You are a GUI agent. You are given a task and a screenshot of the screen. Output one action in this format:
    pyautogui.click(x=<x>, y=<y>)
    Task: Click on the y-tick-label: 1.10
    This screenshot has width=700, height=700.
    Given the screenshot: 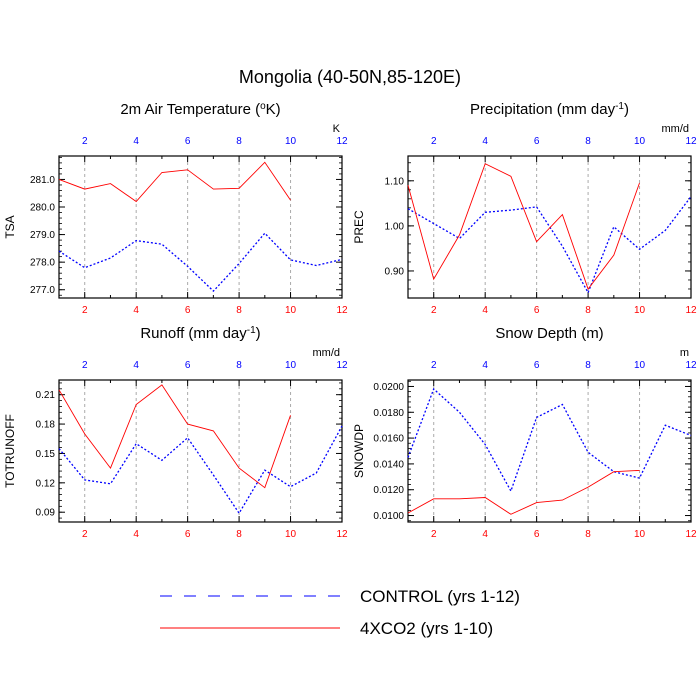 What is the action you would take?
    pyautogui.click(x=395, y=181)
    